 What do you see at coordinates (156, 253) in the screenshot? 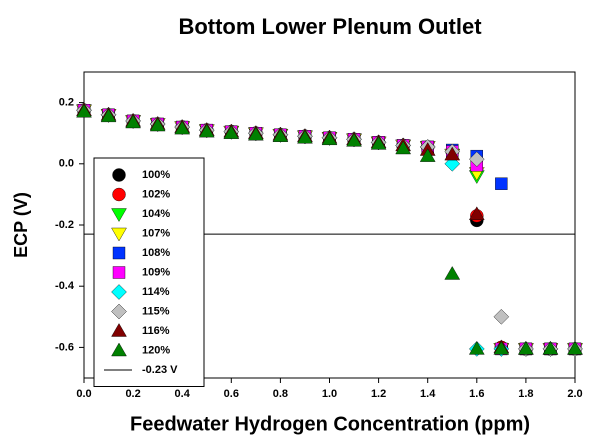
I see `legend-label: 108%` at bounding box center [156, 253].